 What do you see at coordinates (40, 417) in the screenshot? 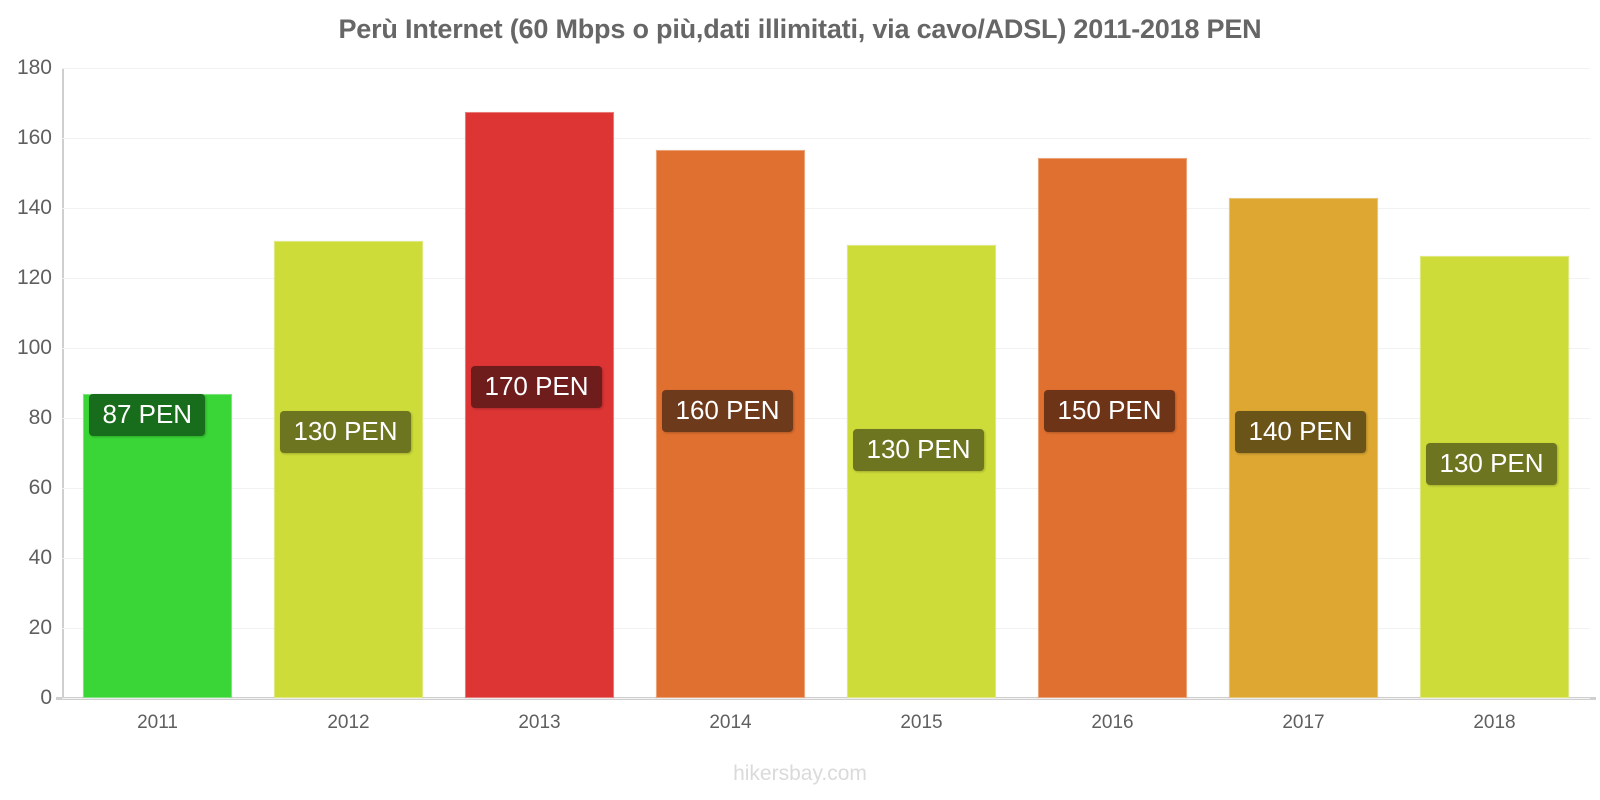
I see `y-axis-tick-label: 80` at bounding box center [40, 417].